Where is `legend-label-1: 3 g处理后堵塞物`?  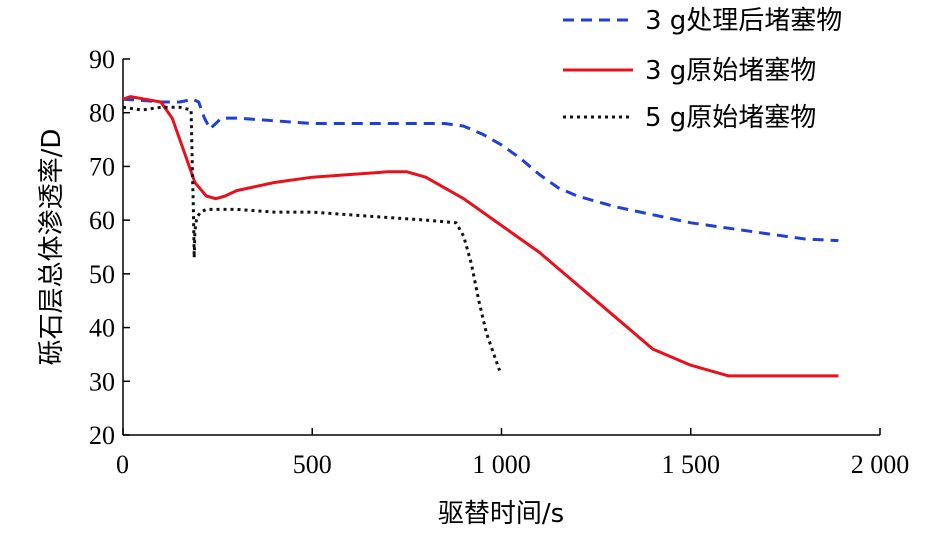
legend-label-1: 3 g处理后堵塞物 is located at coordinates (743, 21).